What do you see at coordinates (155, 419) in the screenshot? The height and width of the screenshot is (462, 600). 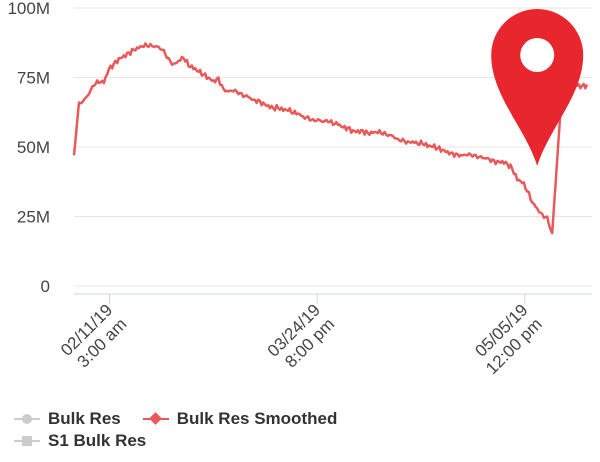 I see `legend-diamond-icon` at bounding box center [155, 419].